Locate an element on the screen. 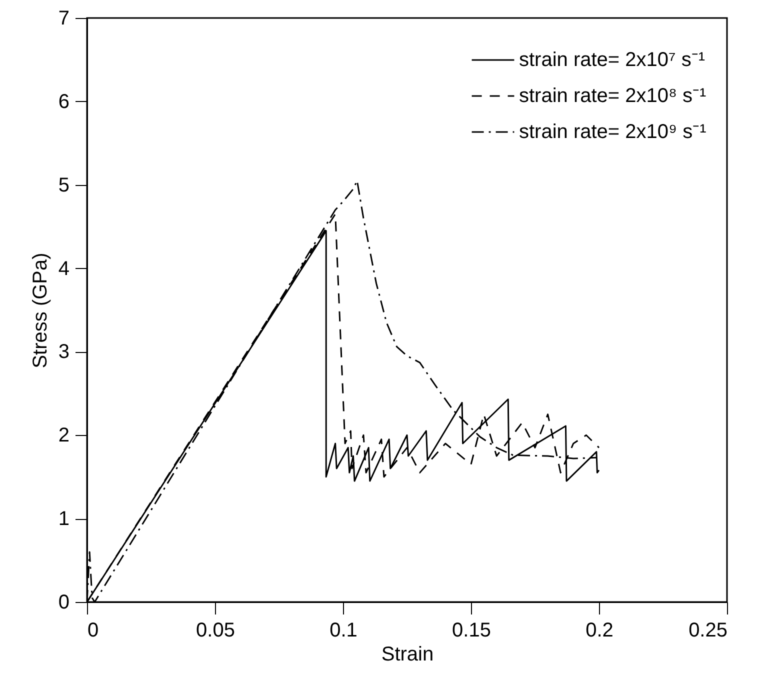 This screenshot has height=675, width=758. y-tick-label: 4 is located at coordinates (64, 269).